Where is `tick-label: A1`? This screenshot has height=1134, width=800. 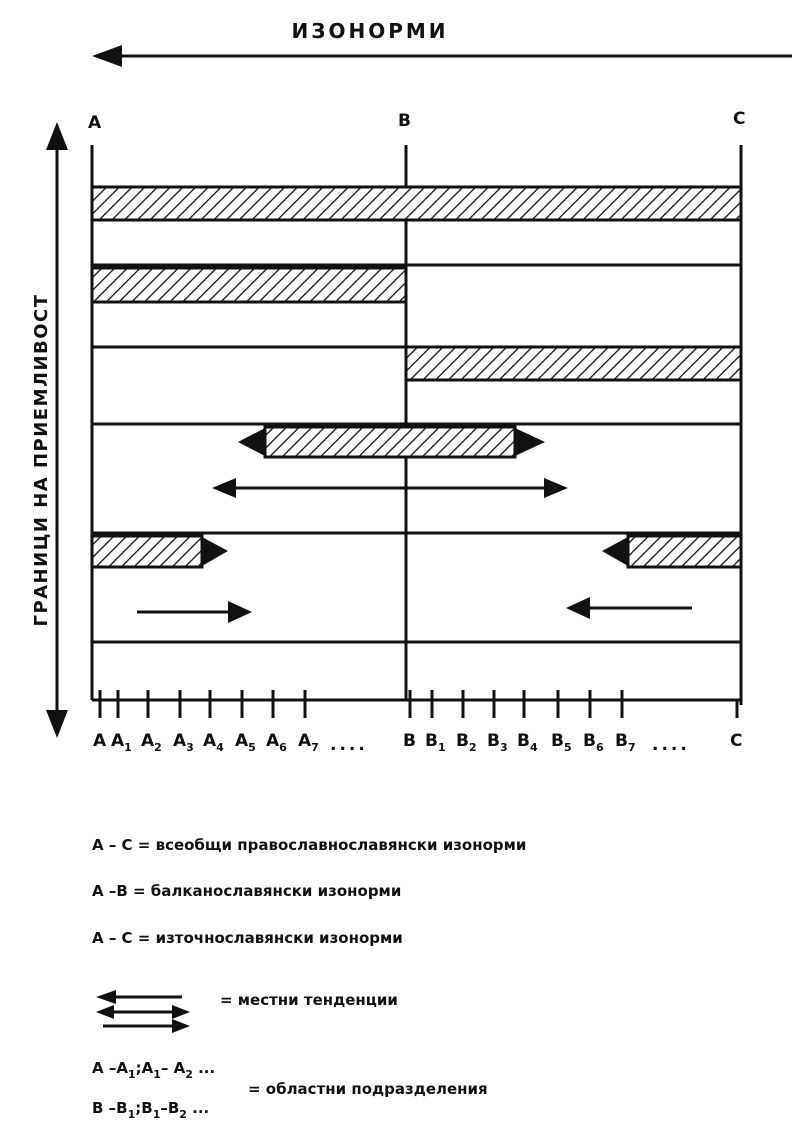 tick-label: A1 is located at coordinates (121, 742).